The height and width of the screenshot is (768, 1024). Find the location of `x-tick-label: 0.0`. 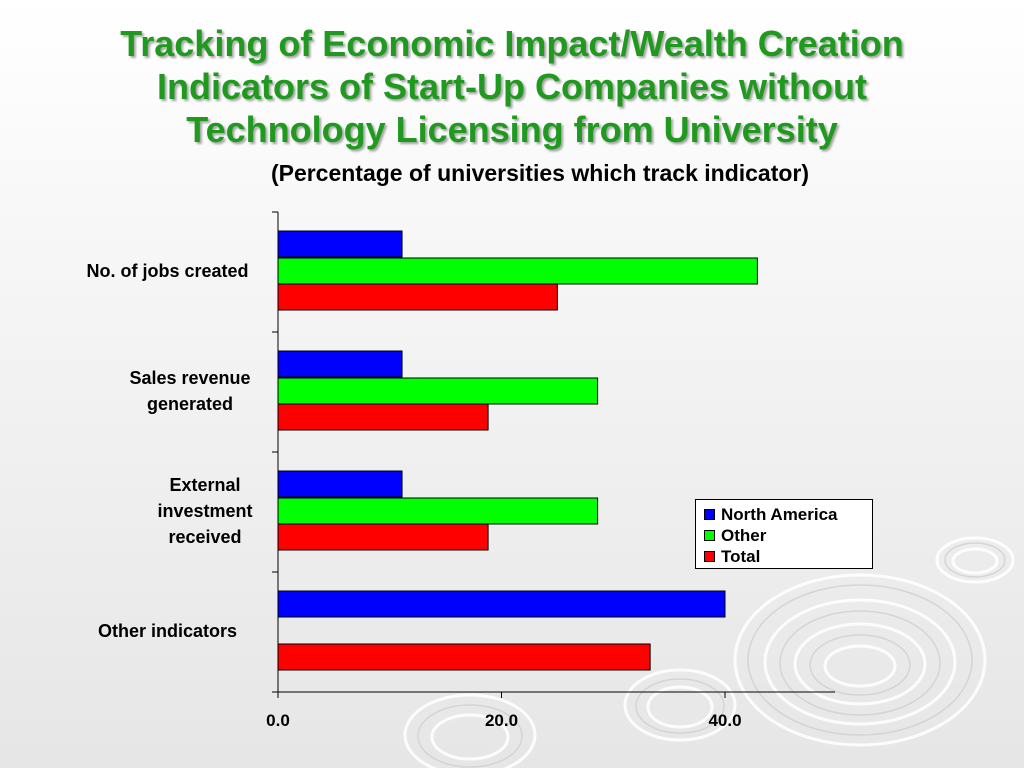

x-tick-label: 0.0 is located at coordinates (278, 720).